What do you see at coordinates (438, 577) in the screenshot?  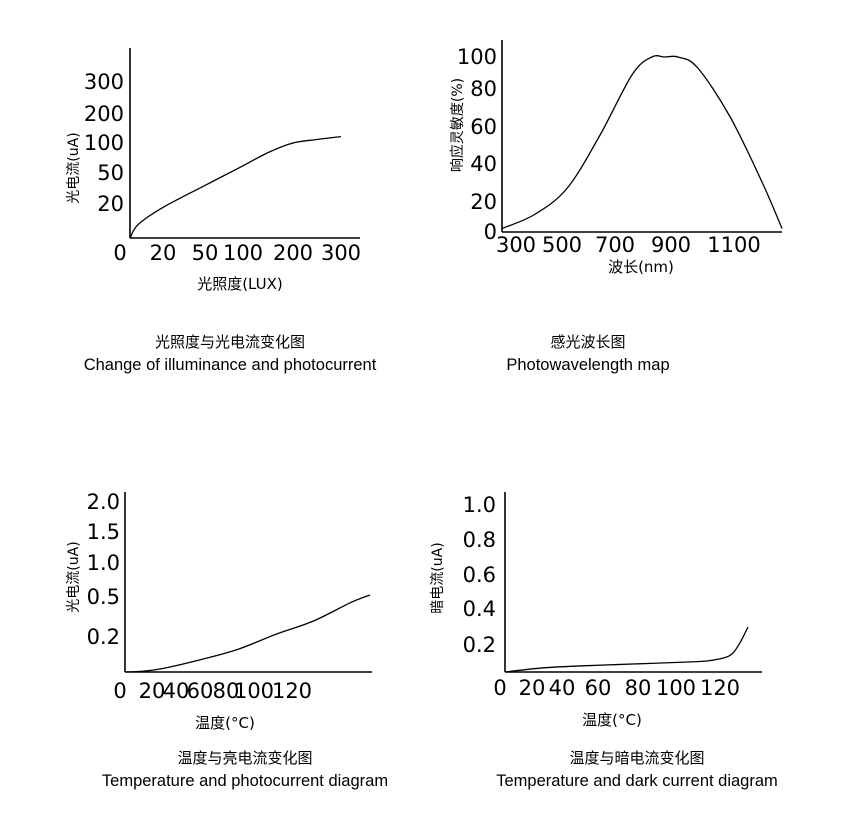 I see `y-axis-title: 暗电流(uA)` at bounding box center [438, 577].